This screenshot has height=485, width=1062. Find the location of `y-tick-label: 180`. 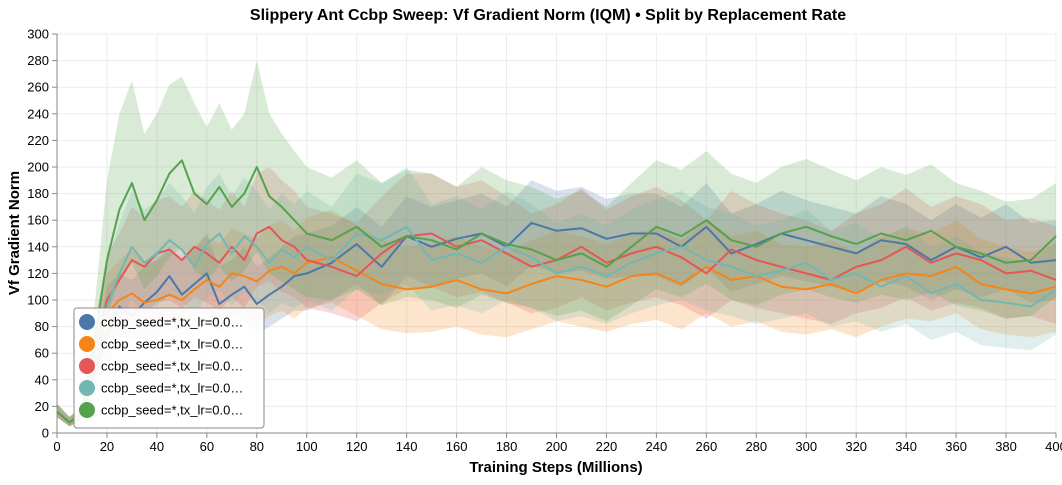

y-tick-label: 180 is located at coordinates (38, 193).